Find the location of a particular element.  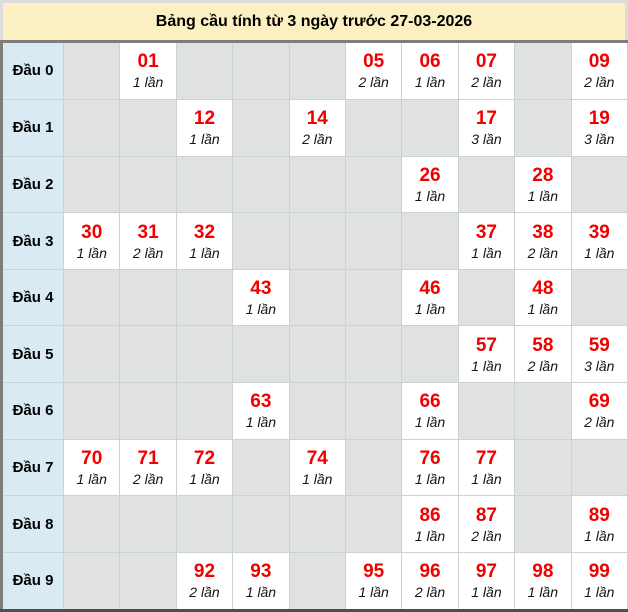

cell-number: 96 is located at coordinates (430, 572).